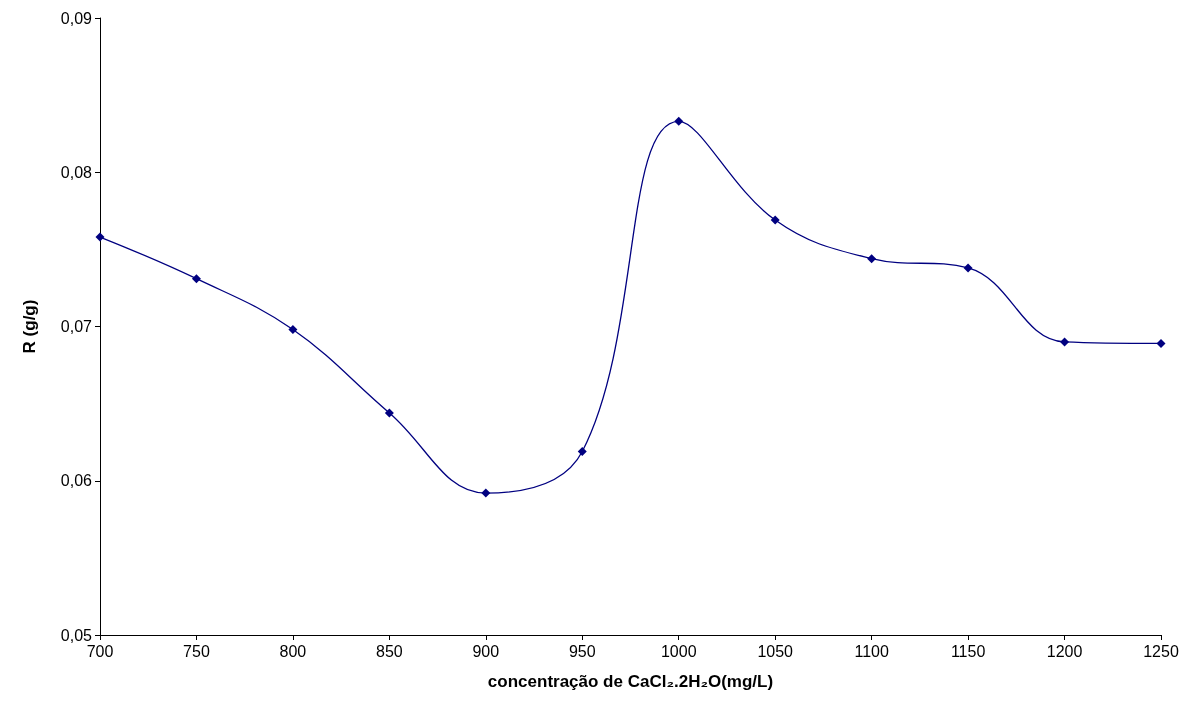  What do you see at coordinates (775, 651) in the screenshot?
I see `x-tick-label: 1050` at bounding box center [775, 651].